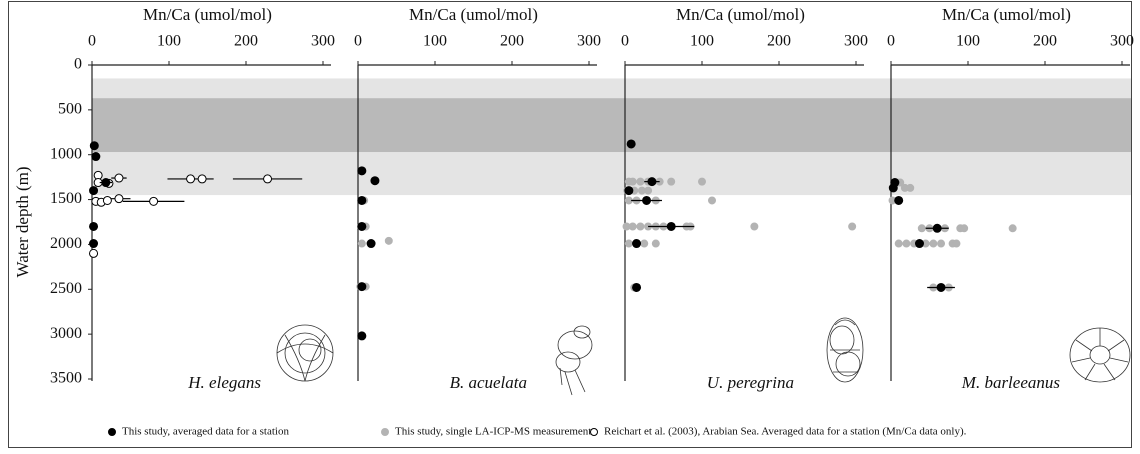  What do you see at coordinates (574, 360) in the screenshot?
I see `illustration-b-aculeata` at bounding box center [574, 360].